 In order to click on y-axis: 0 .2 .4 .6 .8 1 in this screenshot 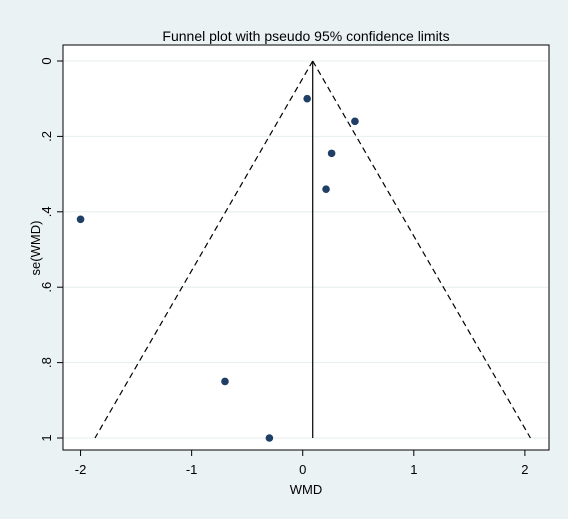, I will do `click(51, 249)`.